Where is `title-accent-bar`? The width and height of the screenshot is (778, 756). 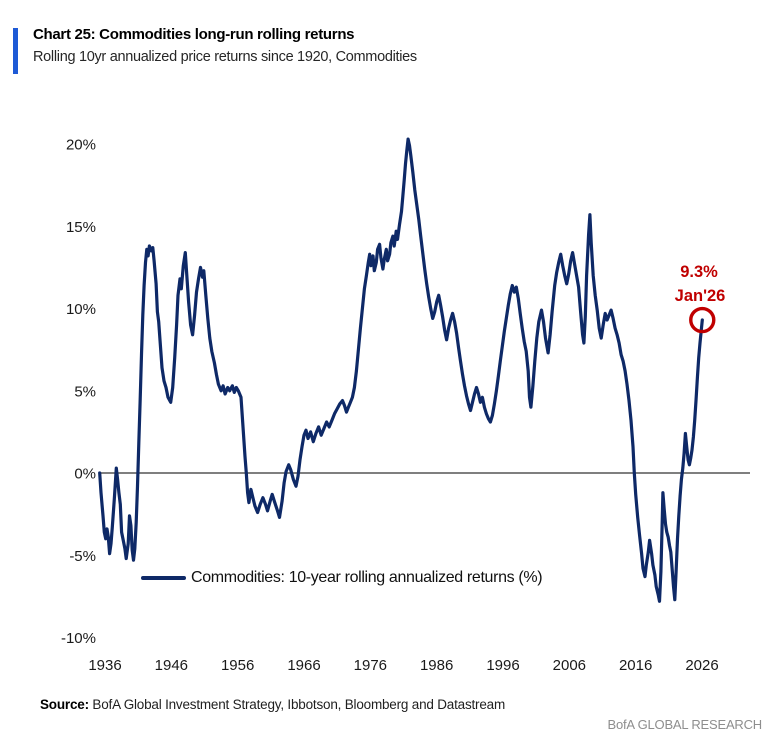 title-accent-bar is located at coordinates (15, 51).